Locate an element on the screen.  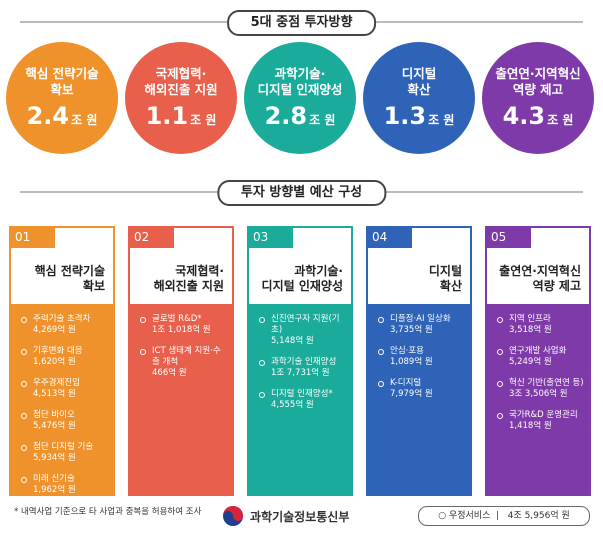
circle-amount: 2.8 조 원 is located at coordinates (300, 116).